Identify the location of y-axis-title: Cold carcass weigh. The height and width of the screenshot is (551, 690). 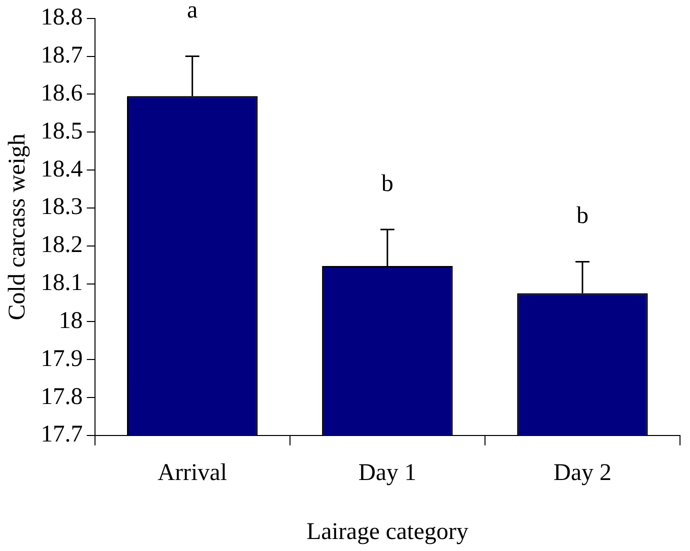
(17, 227).